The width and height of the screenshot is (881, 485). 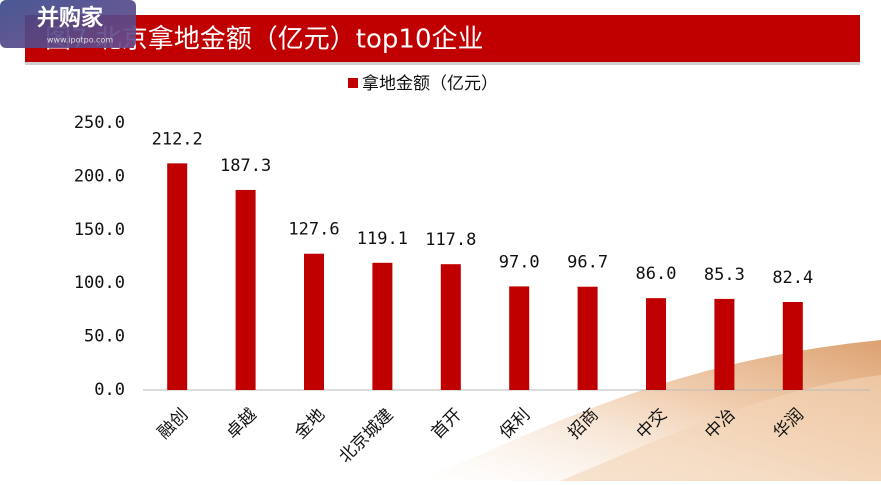 What do you see at coordinates (177, 139) in the screenshot?
I see `value-label: 212.2` at bounding box center [177, 139].